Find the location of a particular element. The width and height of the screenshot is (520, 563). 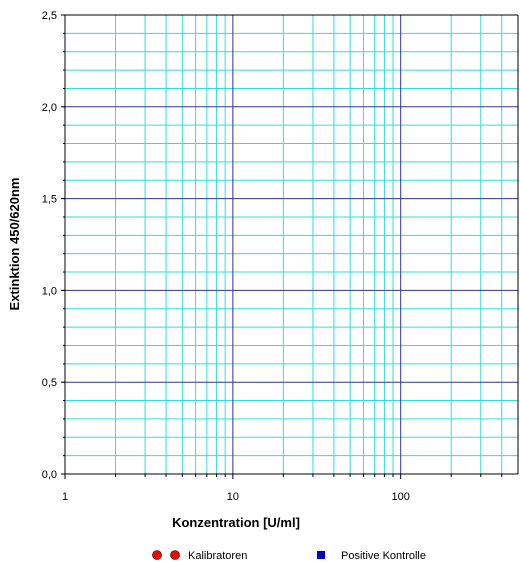

legend-label-positive-kontrolle: Positive Kontrolle is located at coordinates (383, 556).